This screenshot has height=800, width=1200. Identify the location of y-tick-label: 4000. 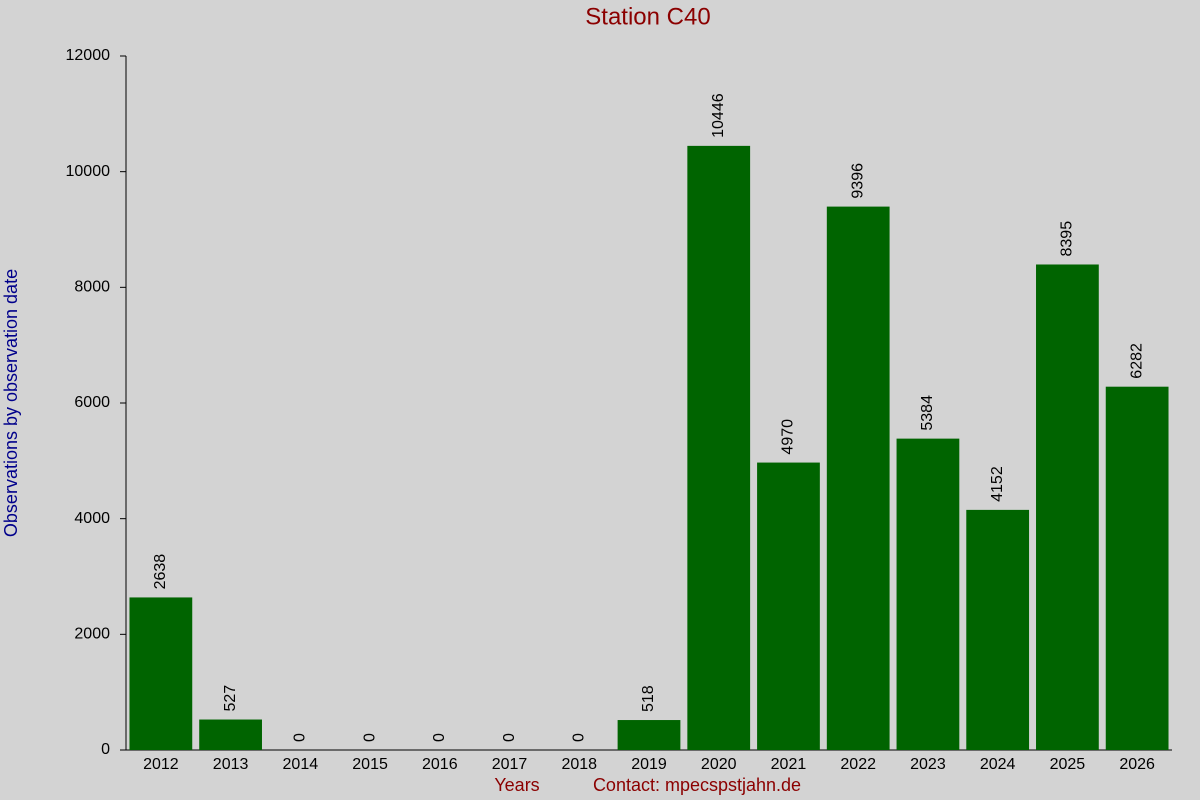
(92, 518).